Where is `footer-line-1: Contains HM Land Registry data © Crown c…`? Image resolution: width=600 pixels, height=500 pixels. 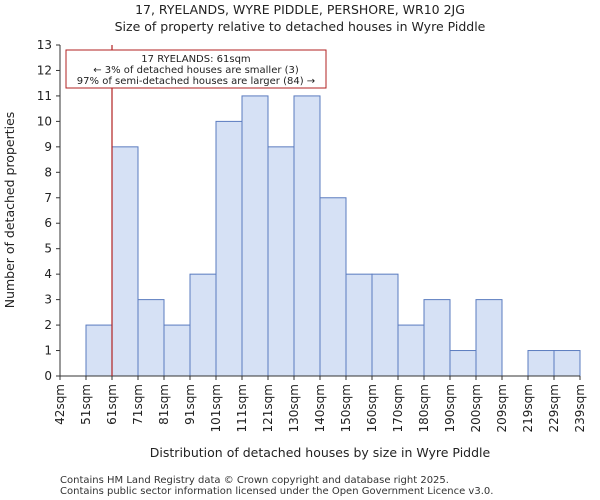
footer-line-1: Contains HM Land Registry data © Crown c… is located at coordinates (254, 480).